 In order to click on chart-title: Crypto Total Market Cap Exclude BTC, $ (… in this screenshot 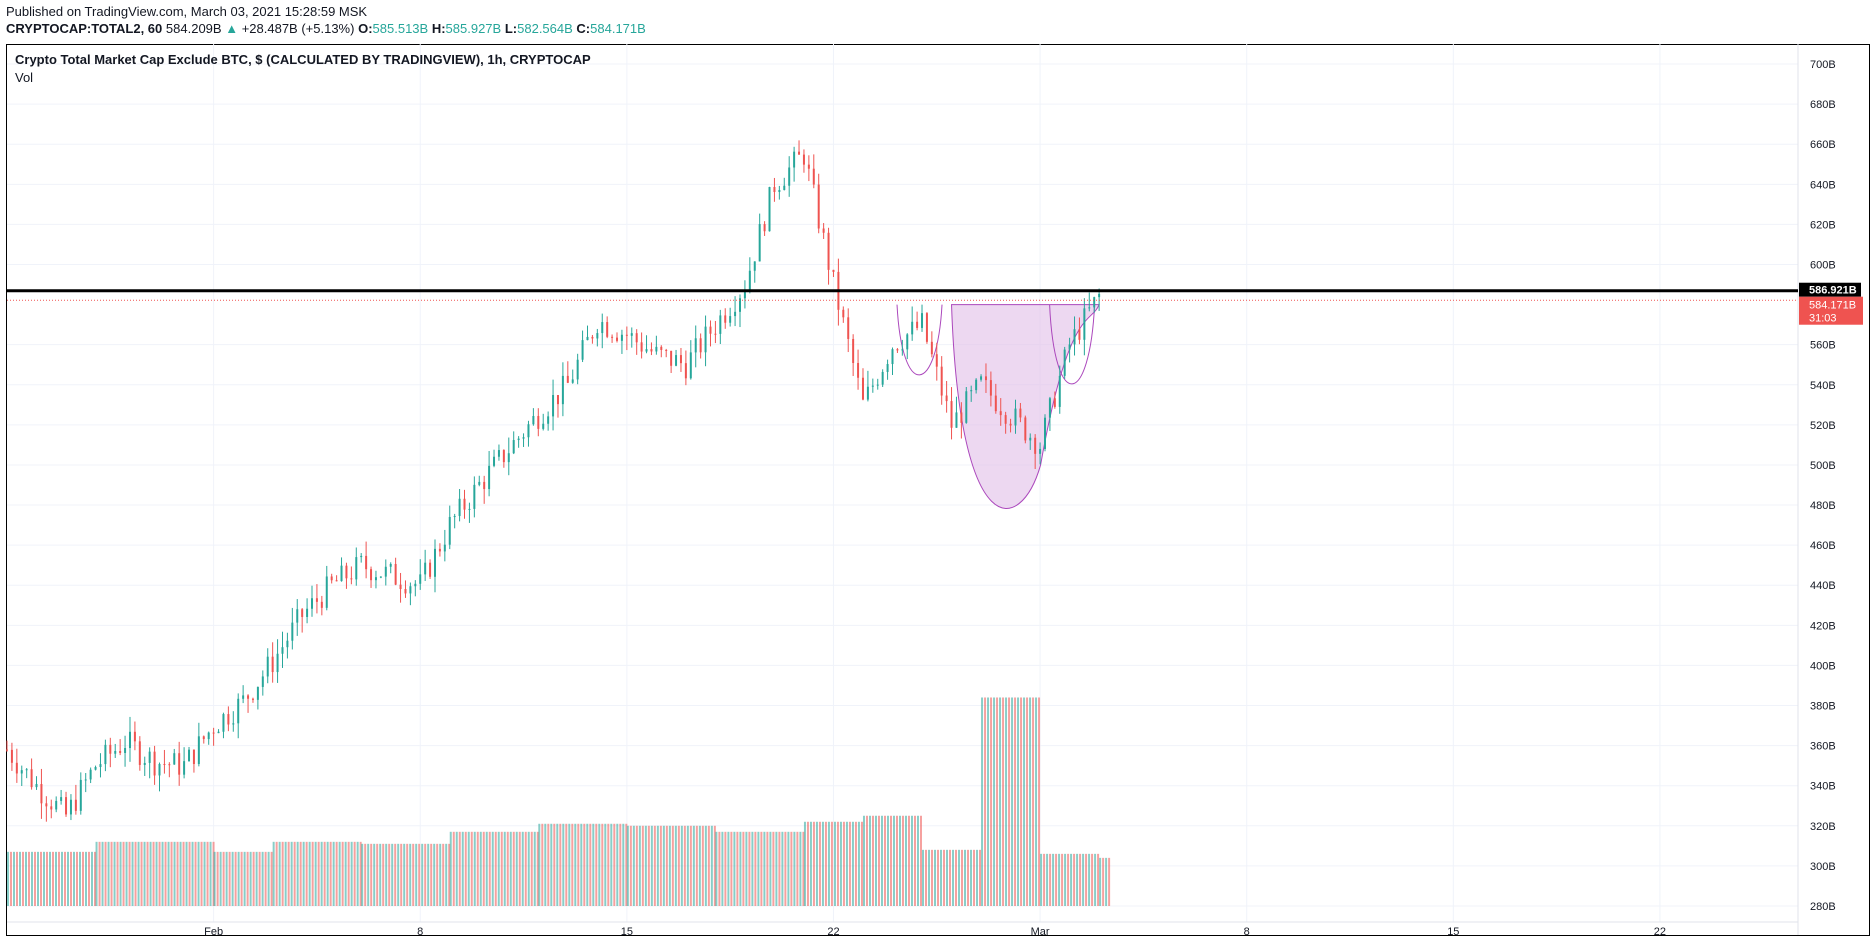, I will do `click(303, 59)`.